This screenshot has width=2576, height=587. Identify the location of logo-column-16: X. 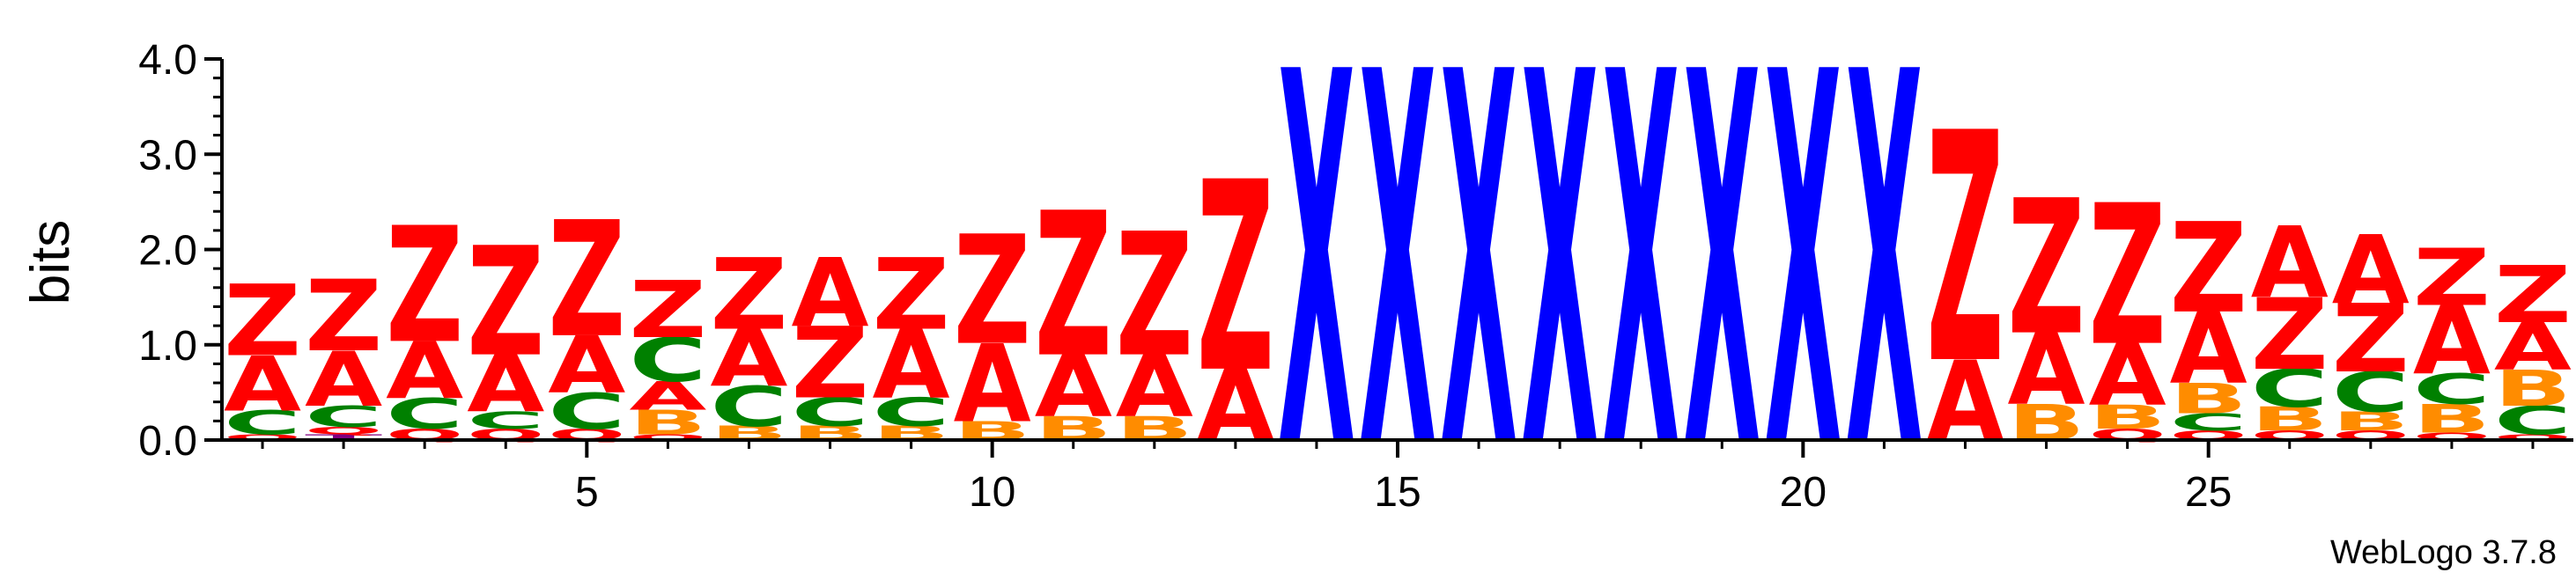
(1478, 280).